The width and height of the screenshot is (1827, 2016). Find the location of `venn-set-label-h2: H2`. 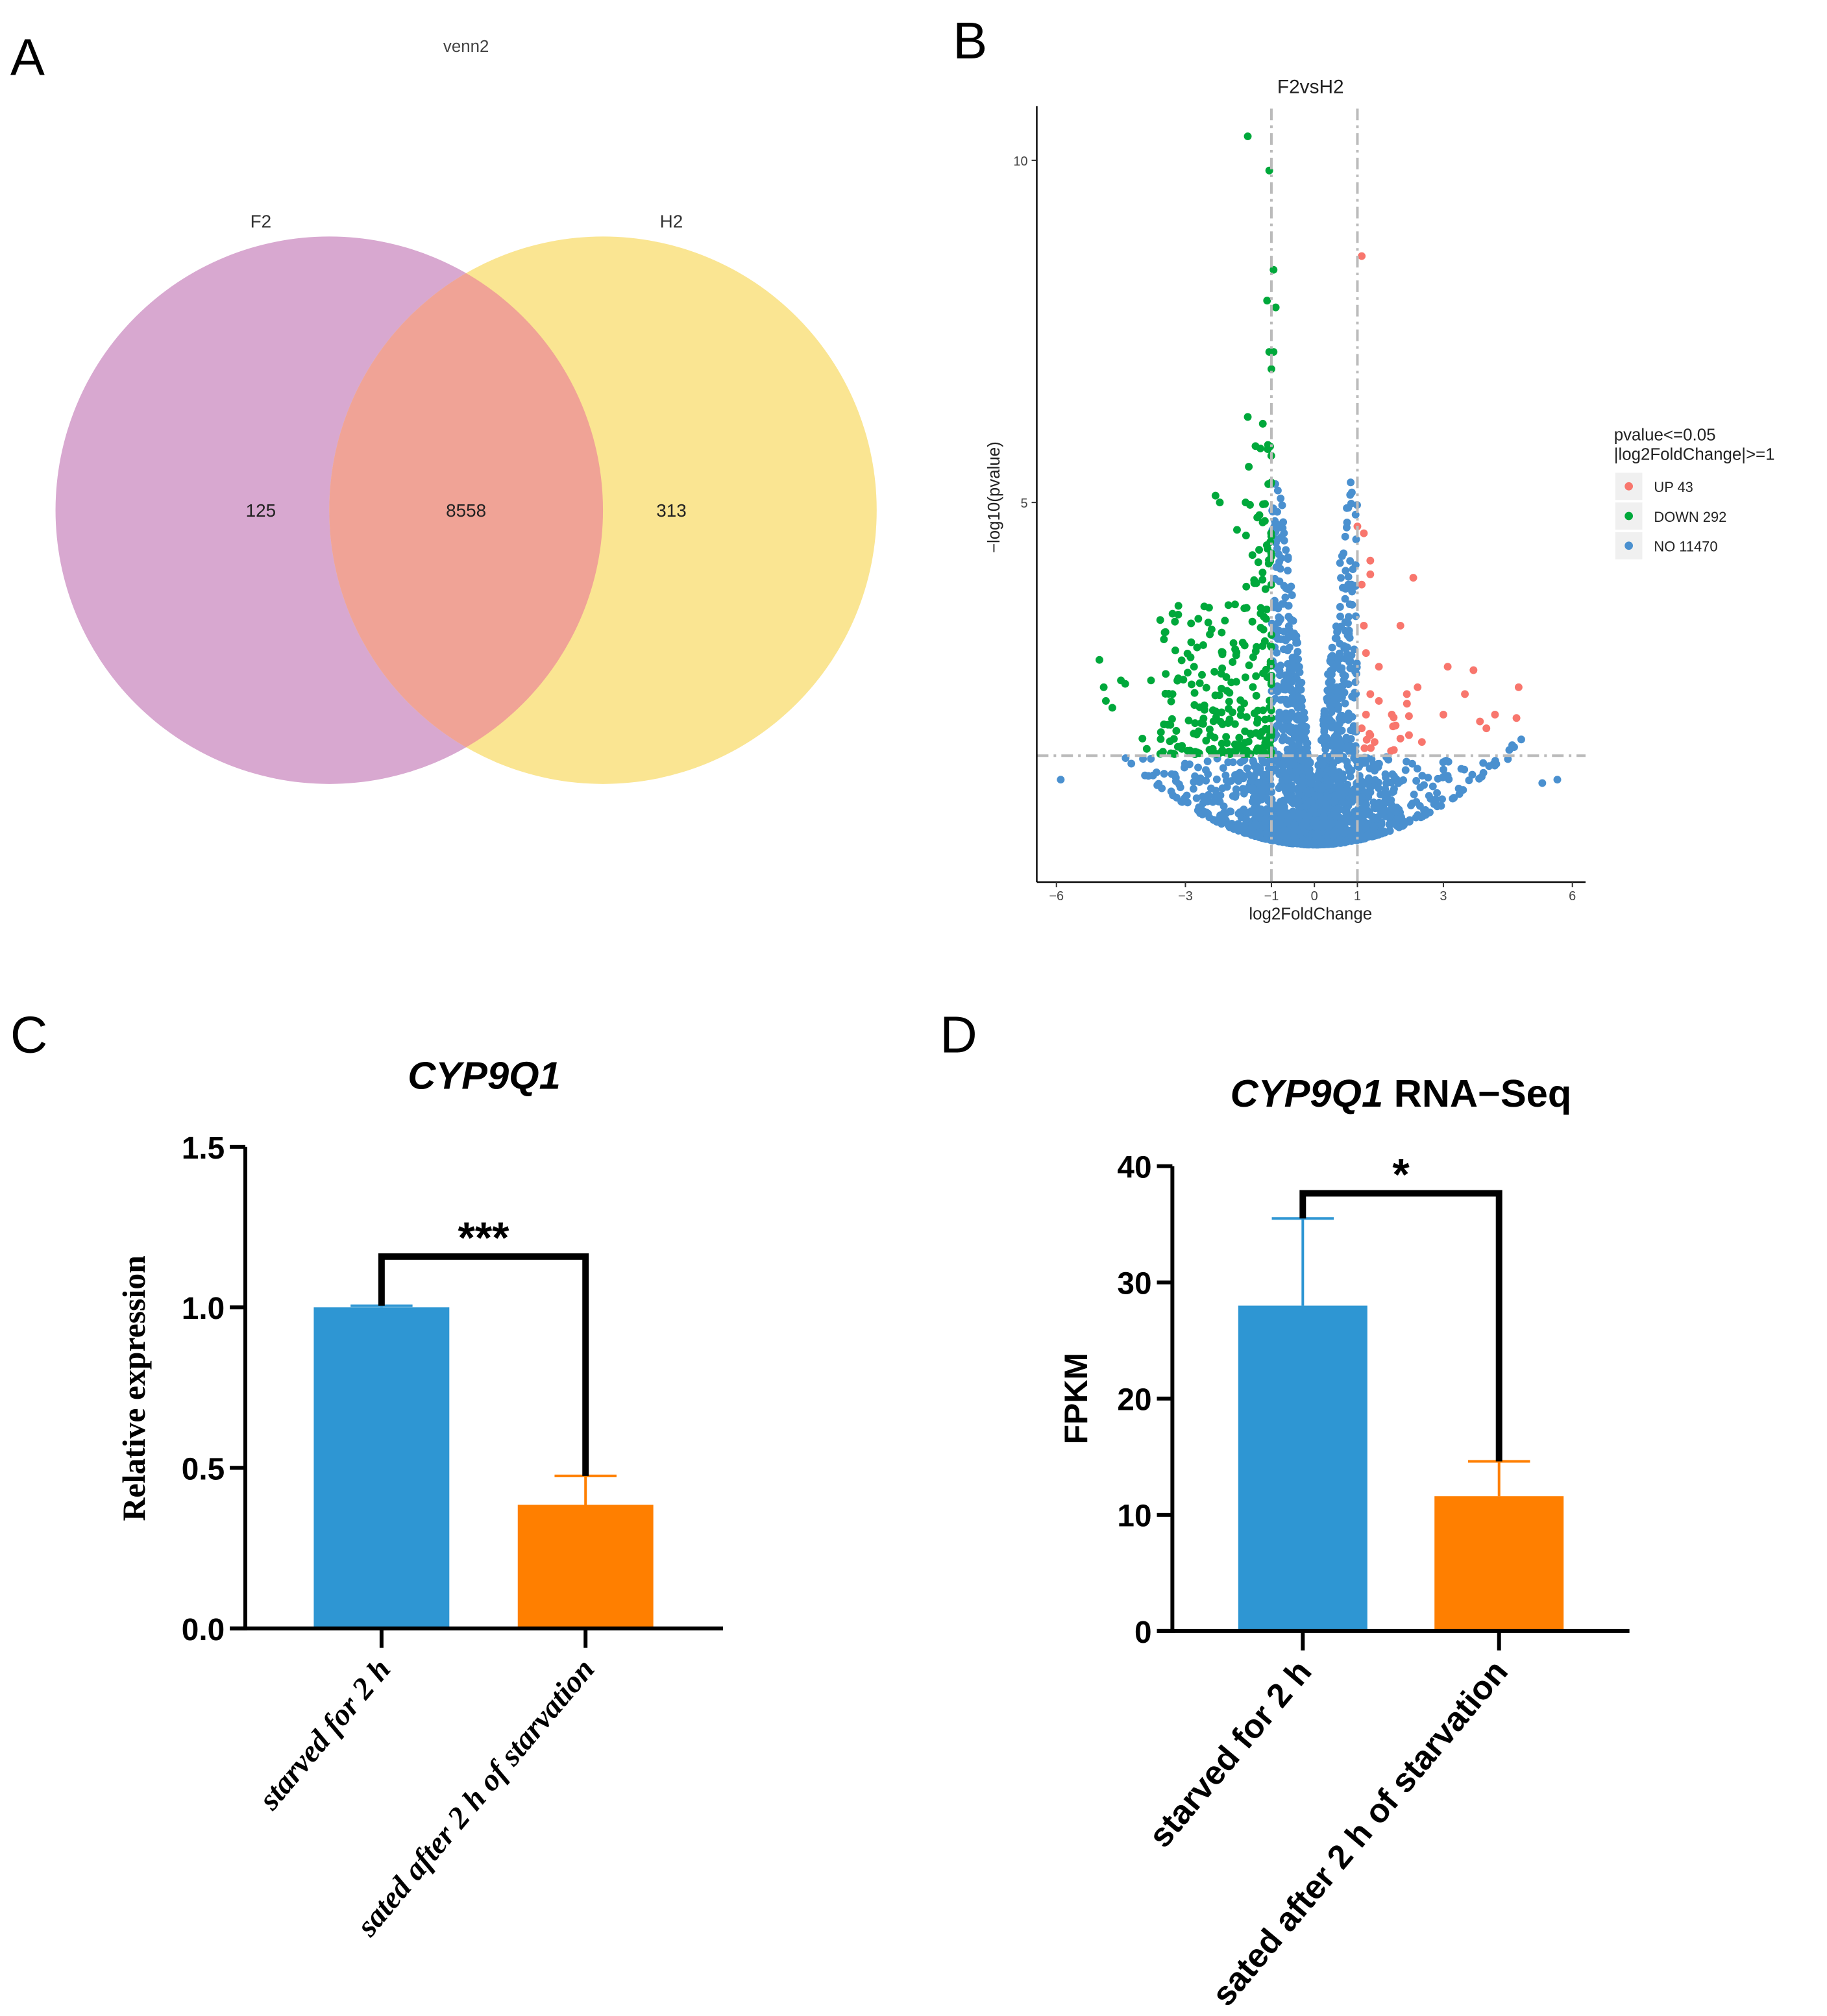

venn-set-label-h2: H2 is located at coordinates (671, 221).